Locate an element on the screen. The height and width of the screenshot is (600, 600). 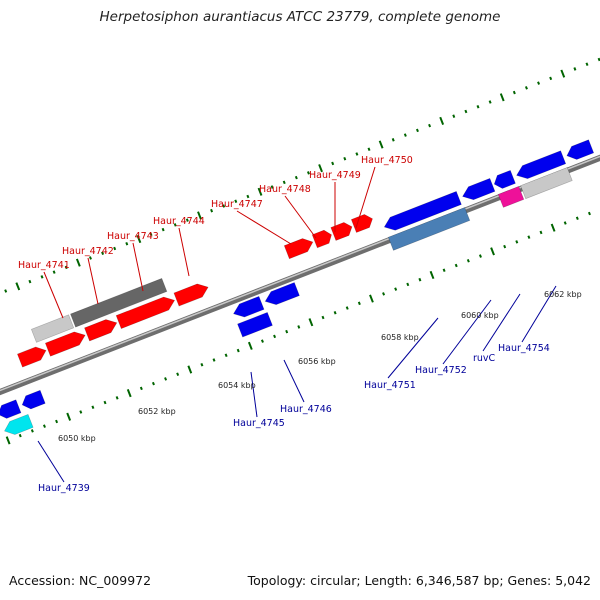
gene-label: Haur_4746 is located at coordinates (306, 409).